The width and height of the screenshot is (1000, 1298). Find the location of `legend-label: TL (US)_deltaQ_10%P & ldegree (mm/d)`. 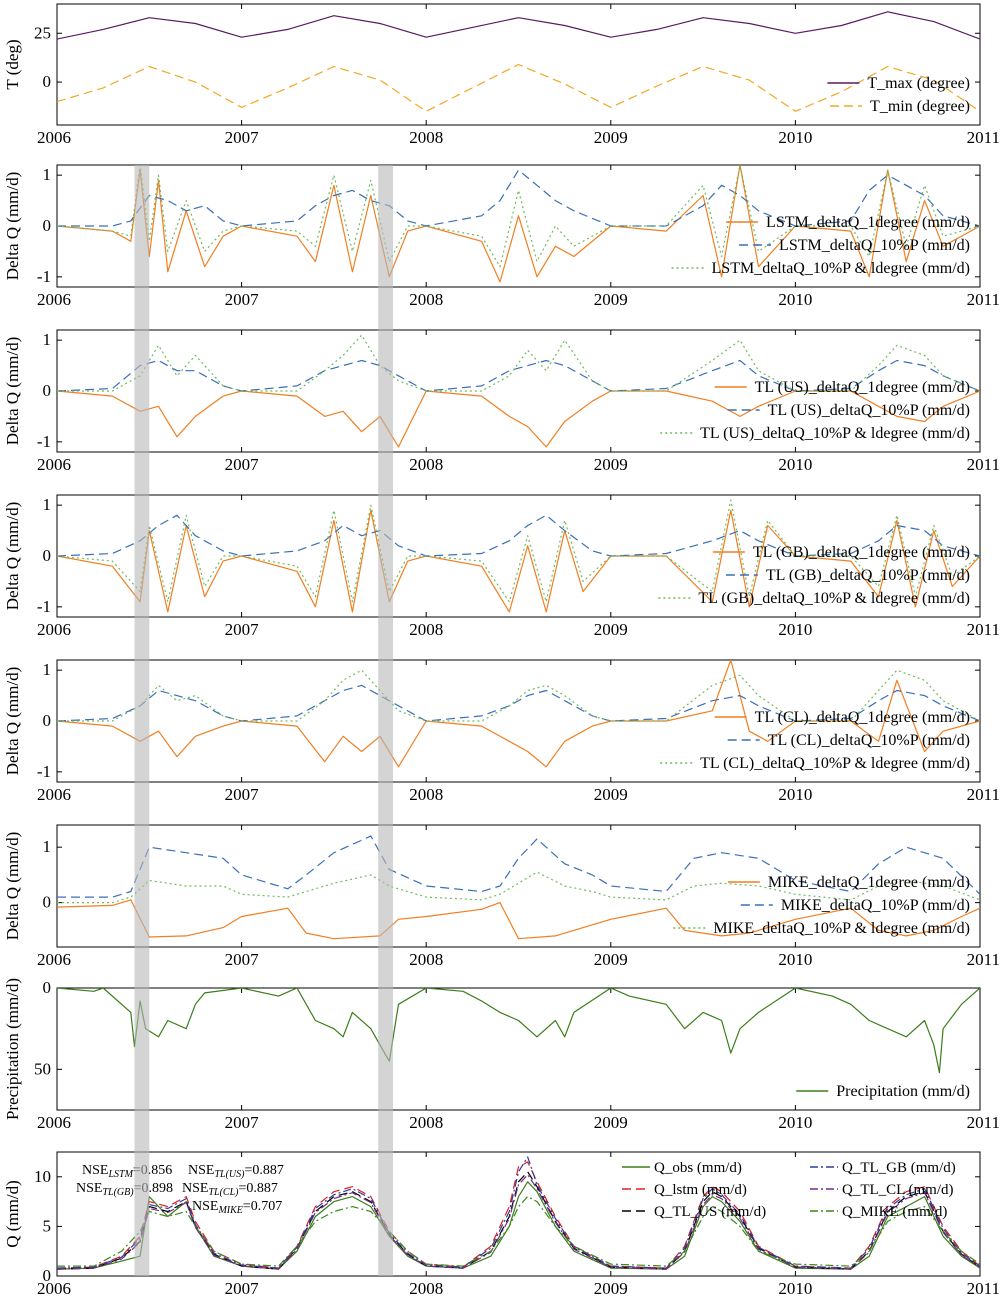

legend-label: TL (US)_deltaQ_10%P & ldegree (mm/d) is located at coordinates (835, 433).